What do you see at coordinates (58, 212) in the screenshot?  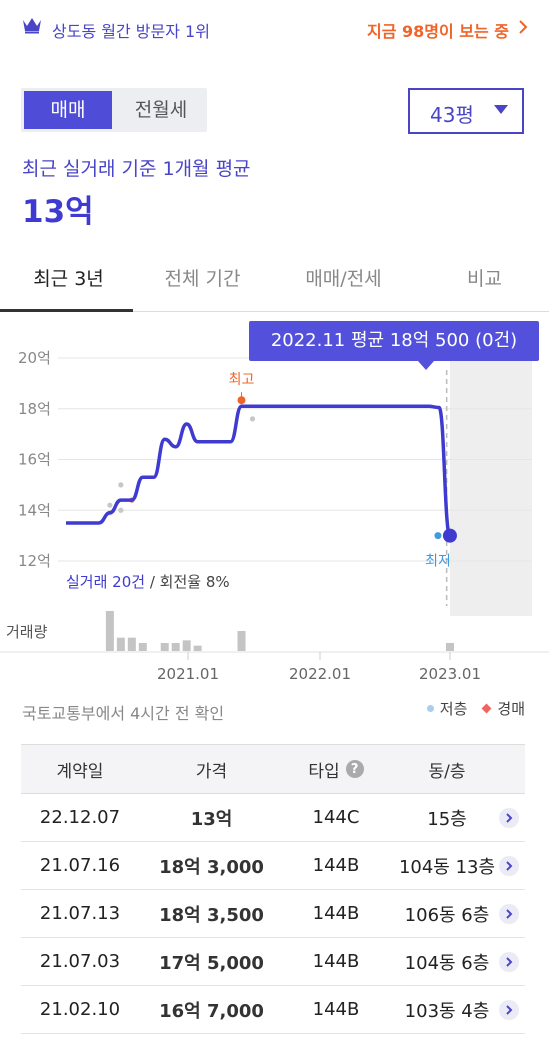 I see `avg-value: 13억` at bounding box center [58, 212].